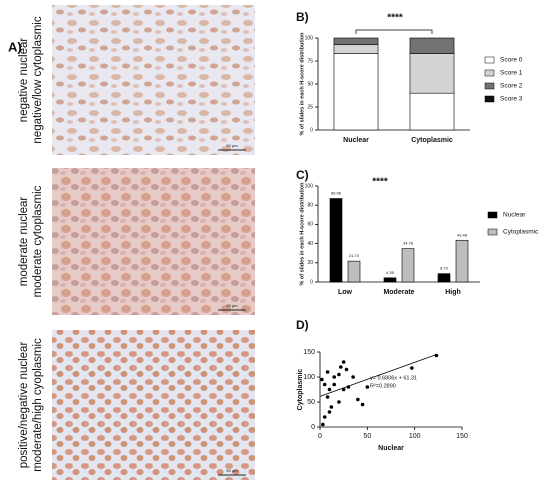 The height and width of the screenshot is (486, 550). What do you see at coordinates (302, 175) in the screenshot?
I see `panel-label: C)` at bounding box center [302, 175].